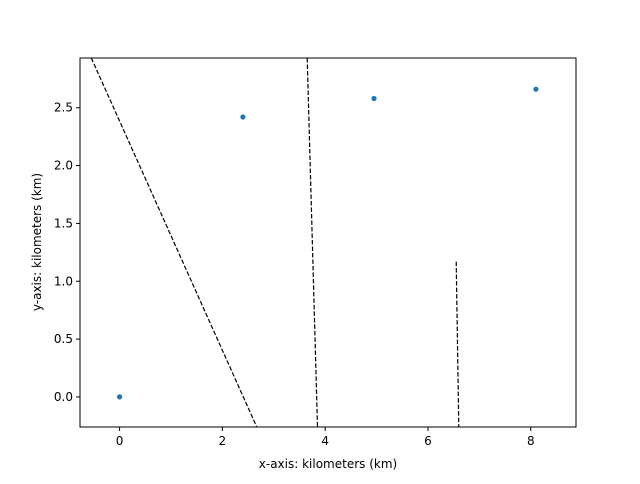 This screenshot has width=640, height=484. I want to click on y-tick-label: 0.5, so click(63, 339).